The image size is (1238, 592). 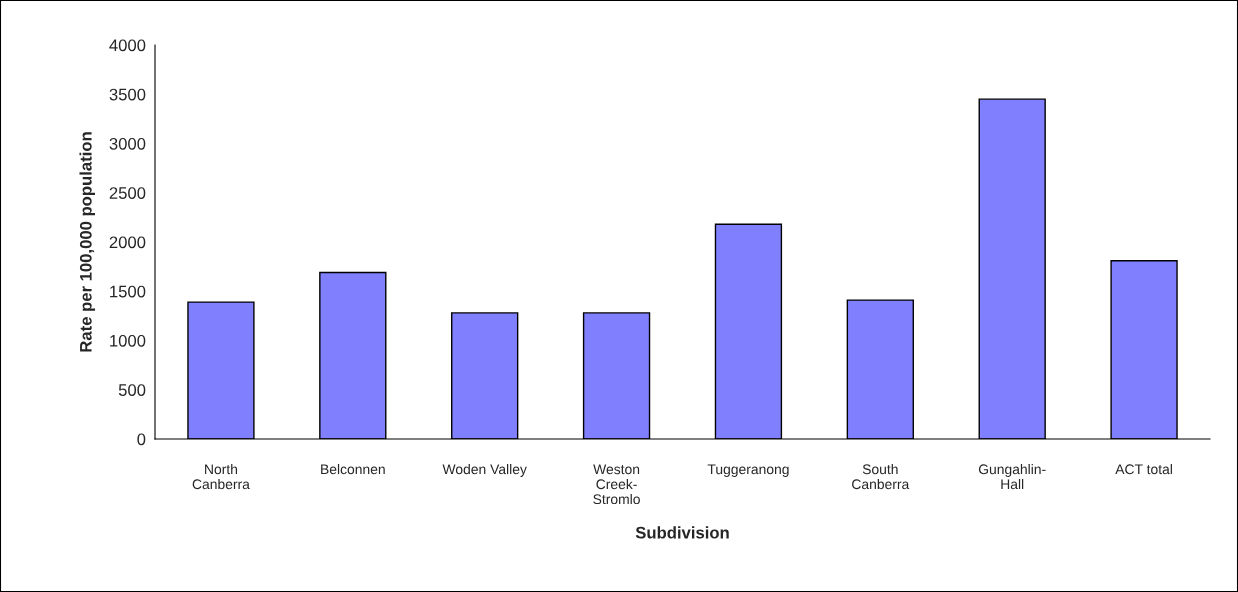 What do you see at coordinates (127, 193) in the screenshot?
I see `y-tick-label: 2500` at bounding box center [127, 193].